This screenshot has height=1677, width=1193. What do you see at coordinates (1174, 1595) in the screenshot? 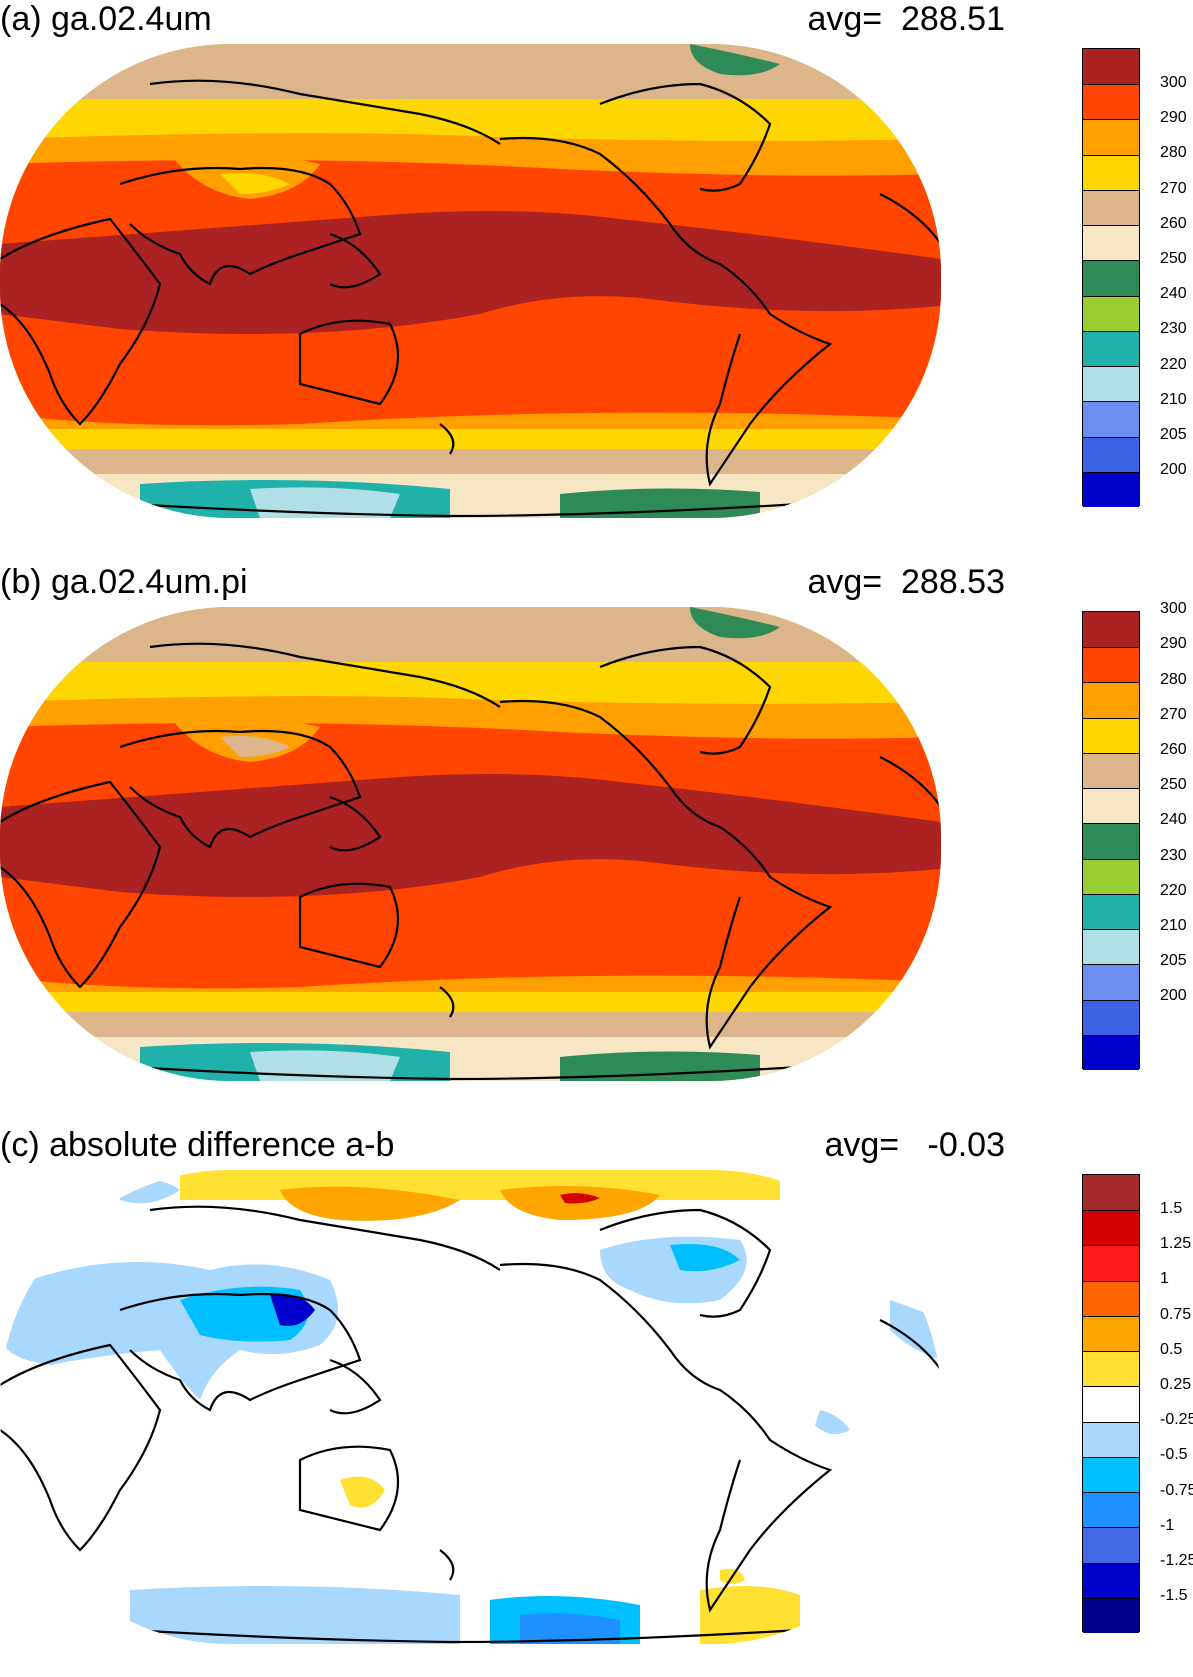
I see `colorbar-tick-label: -1.5` at bounding box center [1174, 1595].